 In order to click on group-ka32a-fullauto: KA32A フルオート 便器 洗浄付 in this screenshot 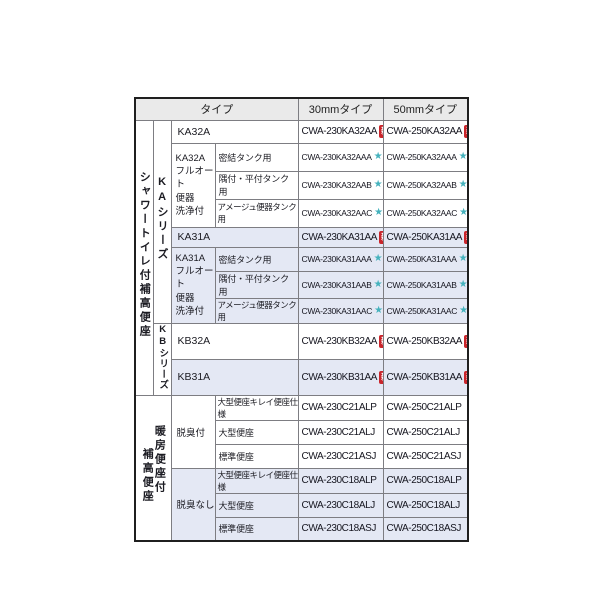, I will do `click(193, 185)`.